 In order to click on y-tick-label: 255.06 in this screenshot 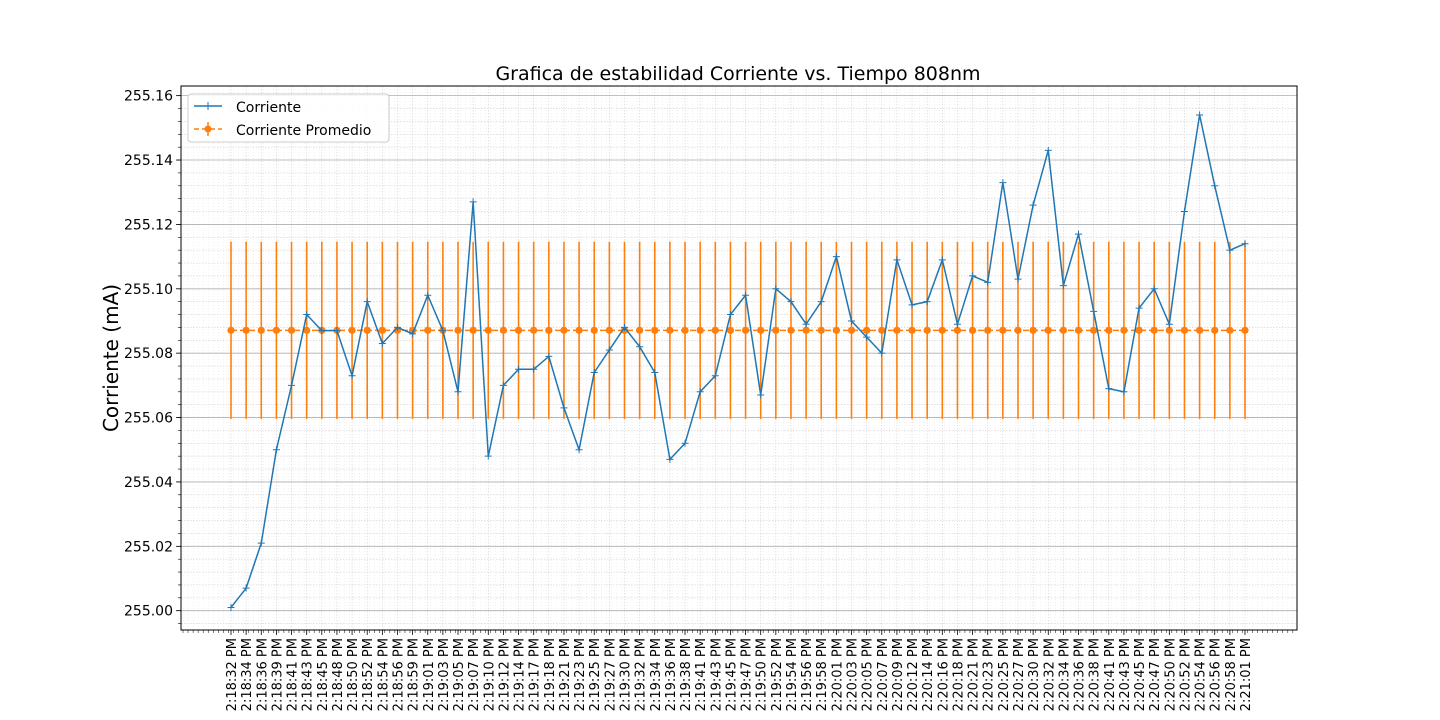, I will do `click(148, 419)`.